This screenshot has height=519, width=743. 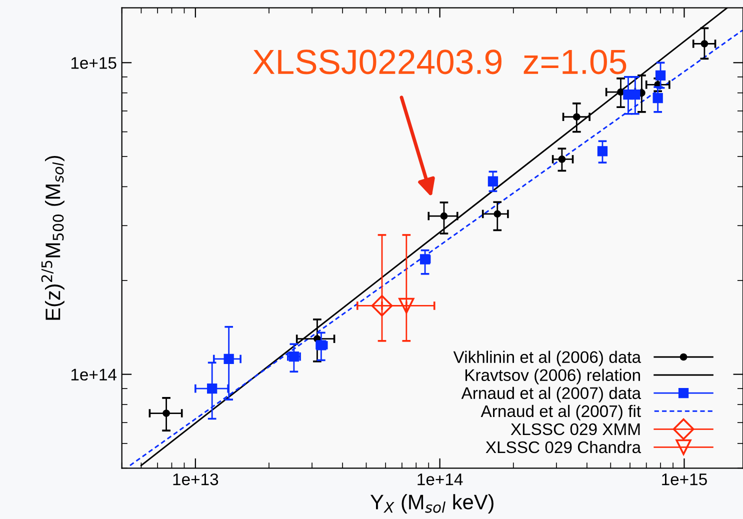 What do you see at coordinates (552, 376) in the screenshot?
I see `legend-label: Kravtsov (2006) relation` at bounding box center [552, 376].